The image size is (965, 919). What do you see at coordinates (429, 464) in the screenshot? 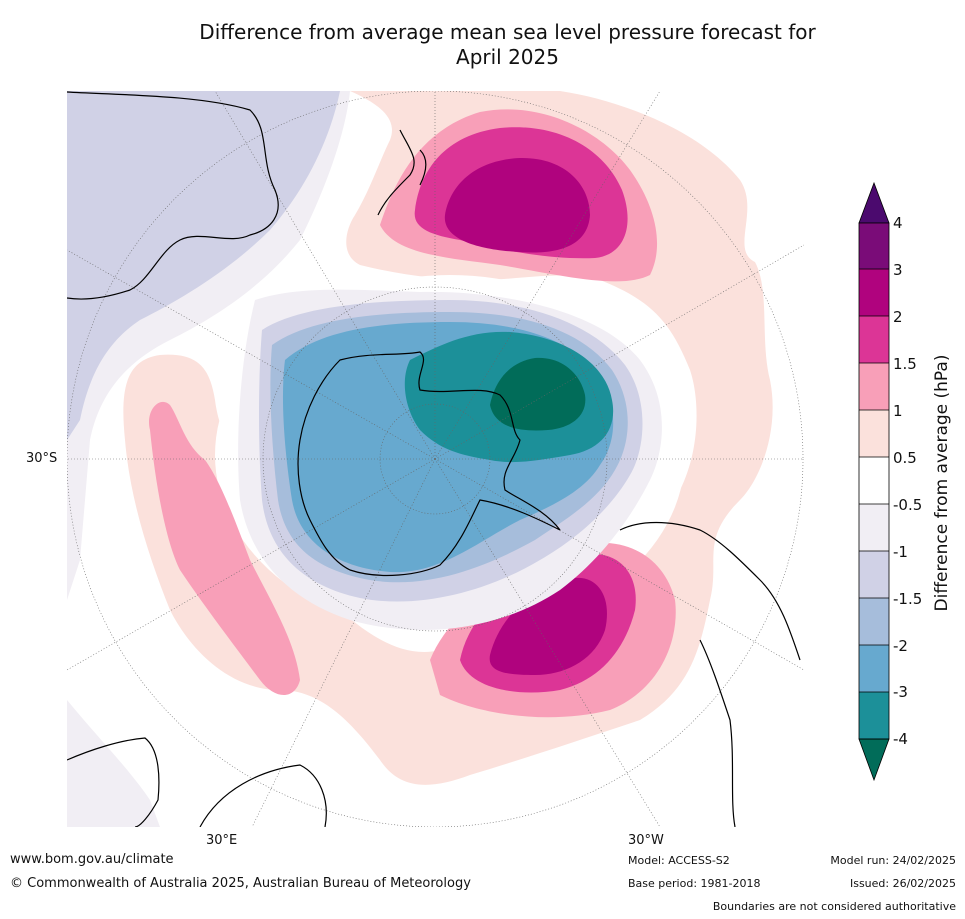
I see `antarctica-coast` at bounding box center [429, 464].